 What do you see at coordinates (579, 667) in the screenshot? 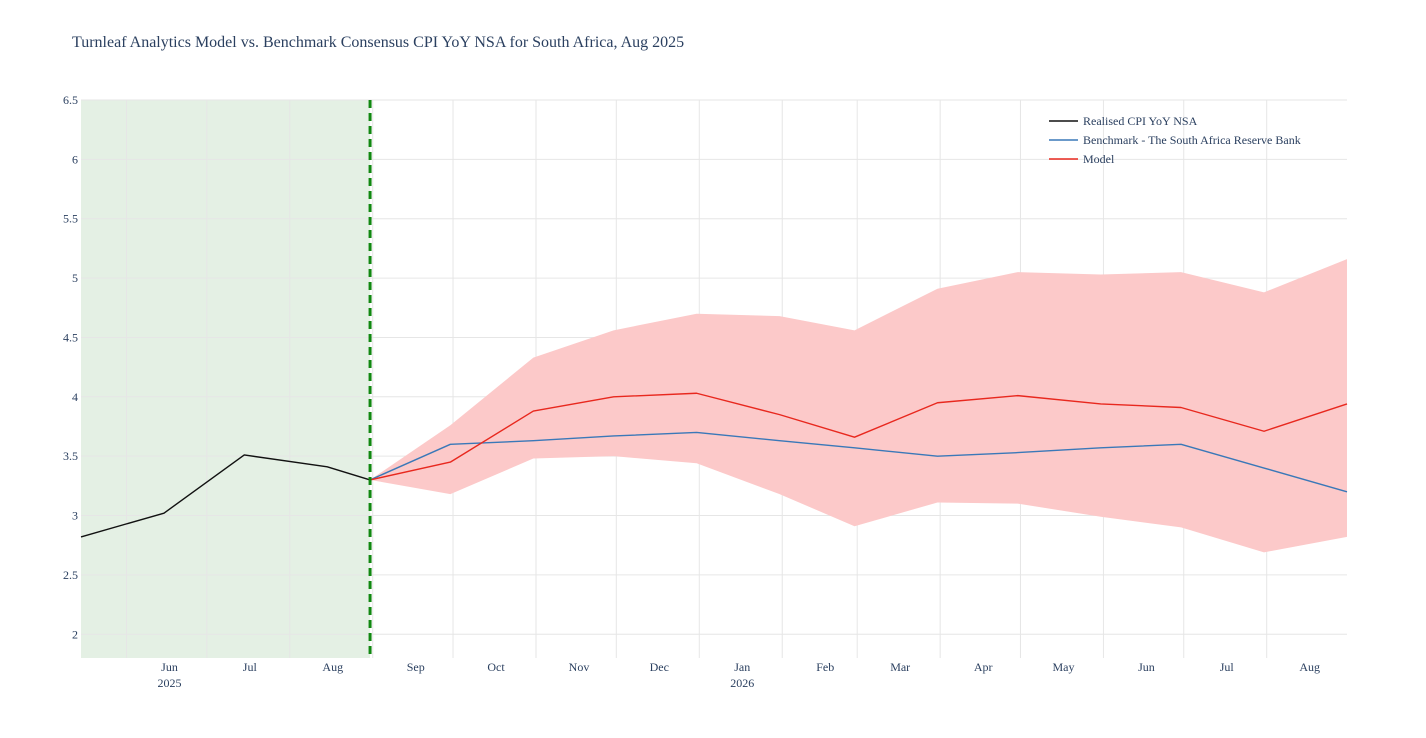
I see `x-tick-label: Nov` at bounding box center [579, 667].